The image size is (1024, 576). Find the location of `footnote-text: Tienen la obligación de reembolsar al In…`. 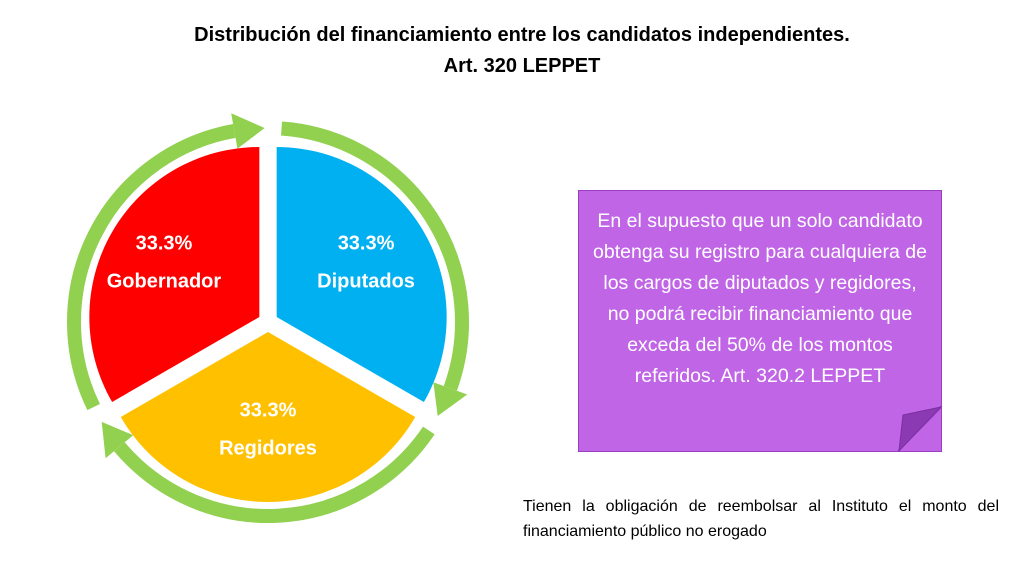

footnote-text: Tienen la obligación de reembolsar al In… is located at coordinates (761, 519).